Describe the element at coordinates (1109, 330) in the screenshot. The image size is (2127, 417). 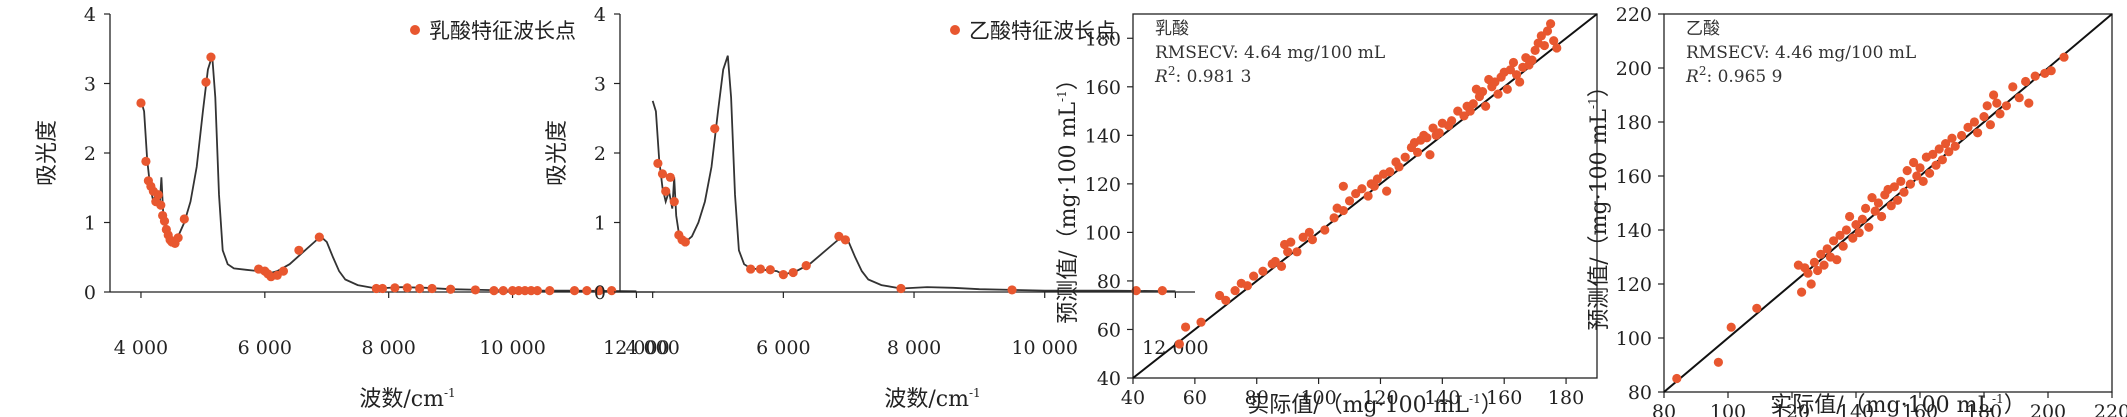
I see `y-tick-label: 60` at that location.